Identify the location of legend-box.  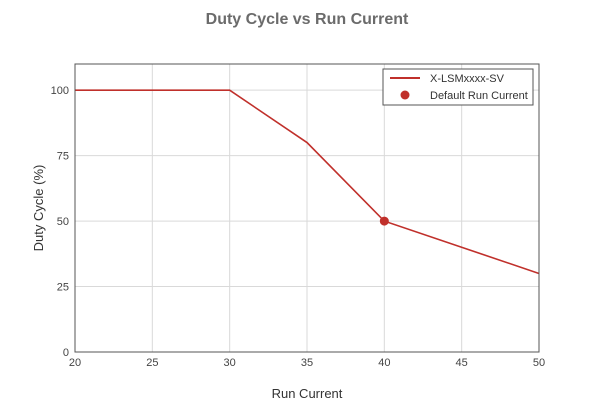
(458, 87).